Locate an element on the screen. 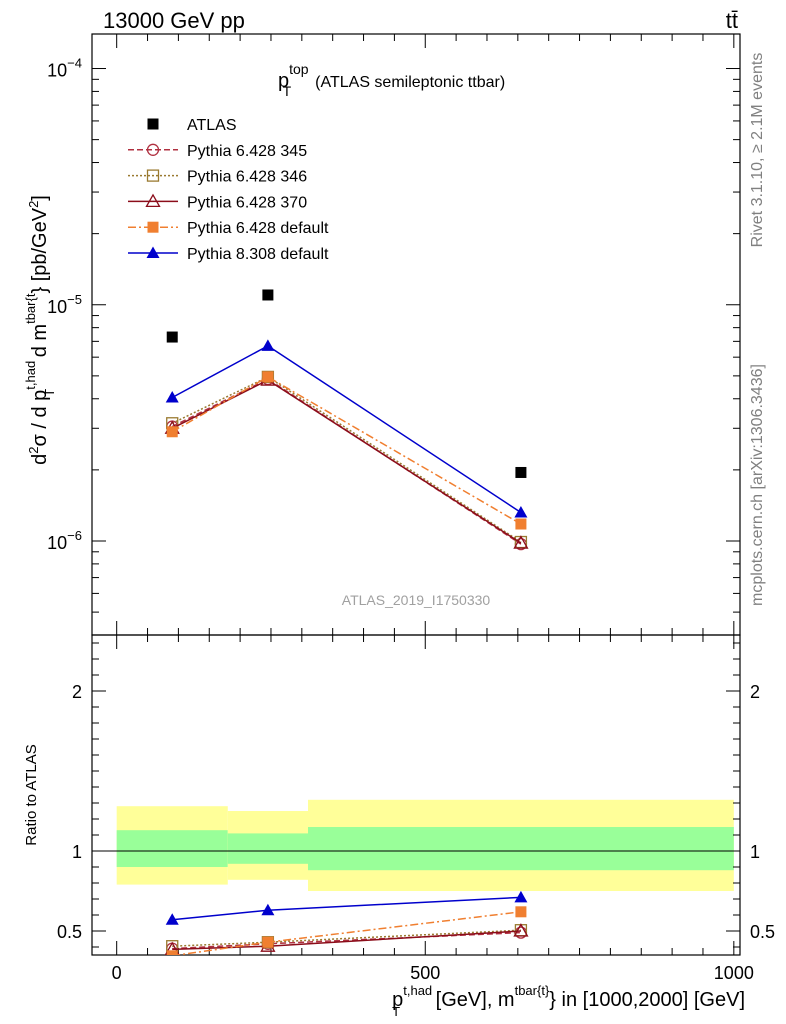 This screenshot has height=1024, width=786. top-panel-data is located at coordinates (346, 420).